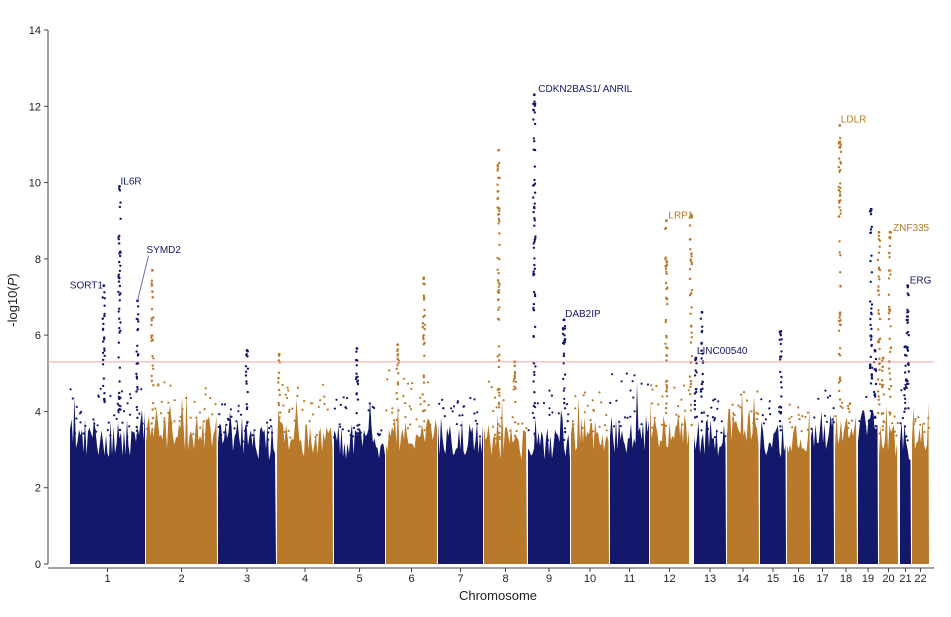 This screenshot has width=951, height=617. Describe the element at coordinates (722, 351) in the screenshot. I see `gene-label: LINC00540` at that location.